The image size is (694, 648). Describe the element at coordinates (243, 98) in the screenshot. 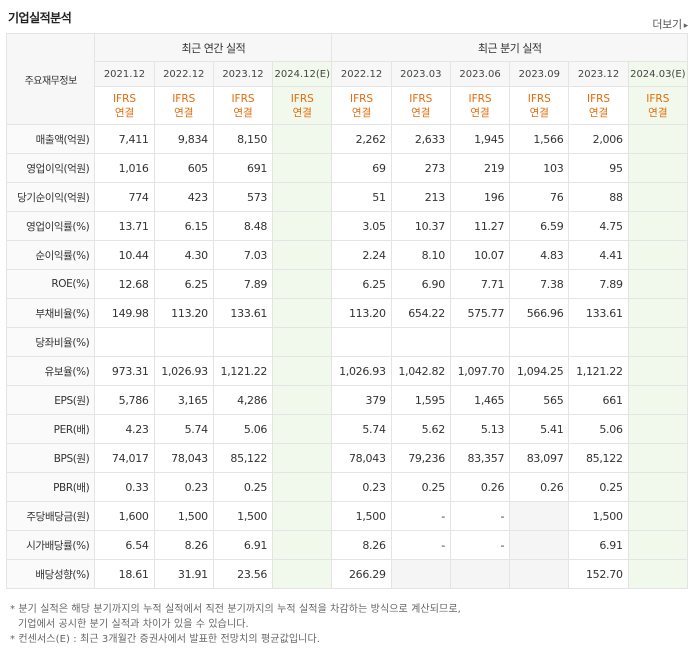

I see `basis-standard: IFRS` at that location.